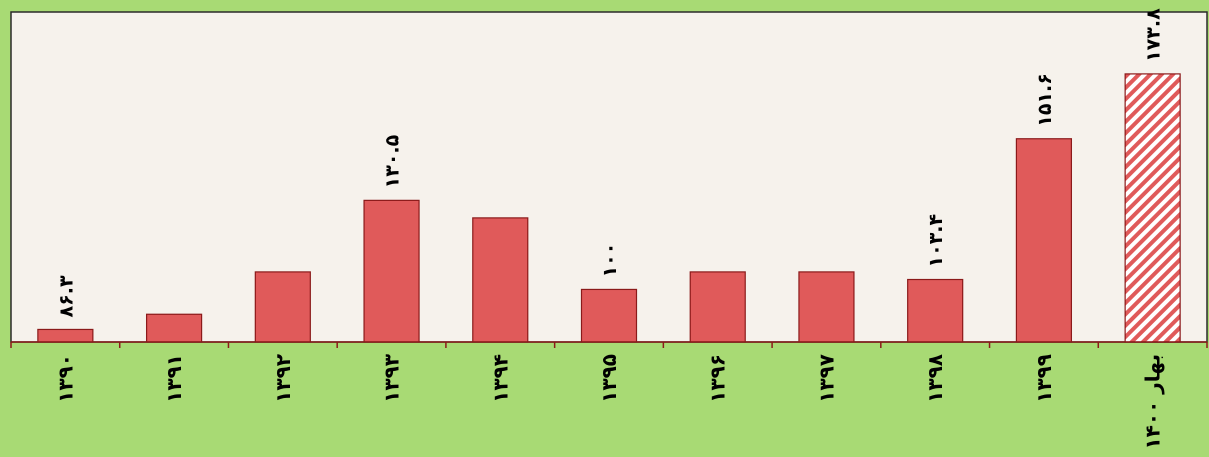 Image resolution: width=1209 pixels, height=457 pixels. Describe the element at coordinates (392, 378) in the screenshot. I see `x-tick-label: ۱۳۹۳` at that location.